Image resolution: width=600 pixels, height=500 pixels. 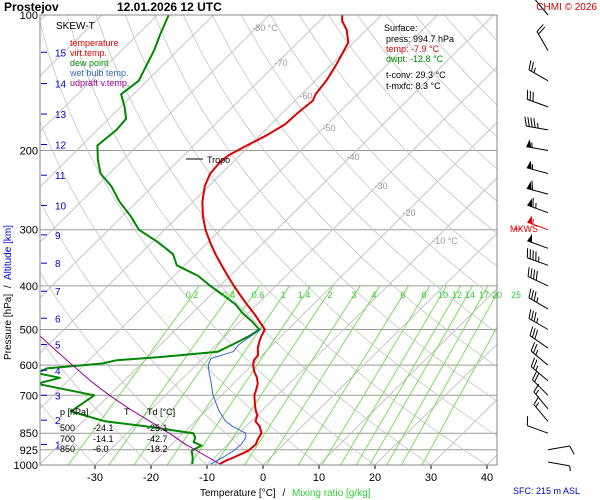 What do you see at coordinates (58, 292) in the screenshot?
I see `altitude-tick-label: 7` at bounding box center [58, 292].